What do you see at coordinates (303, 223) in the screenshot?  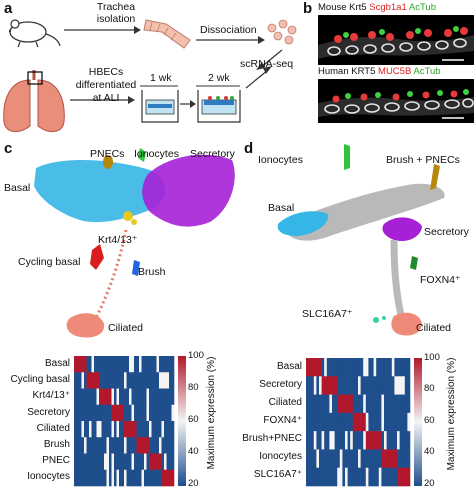 I see `cluster-basal-d` at bounding box center [303, 223].